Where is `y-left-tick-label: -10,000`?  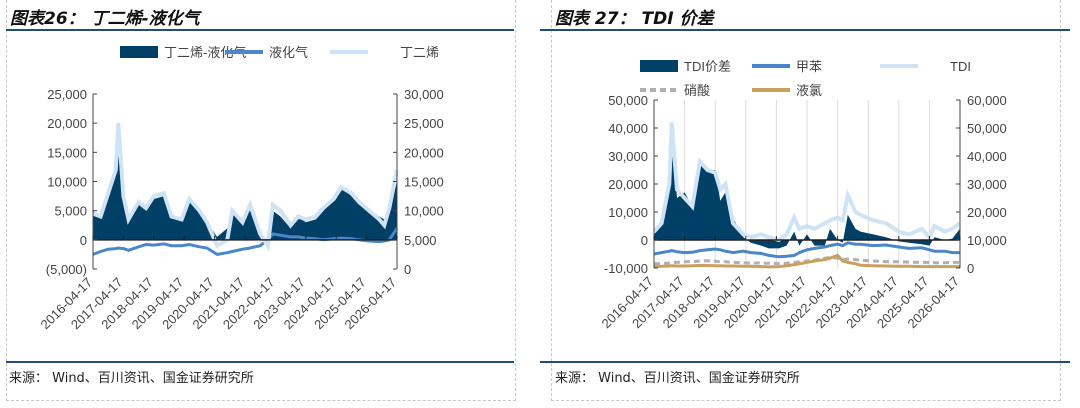
y-left-tick-label: -10,000 is located at coordinates (626, 268).